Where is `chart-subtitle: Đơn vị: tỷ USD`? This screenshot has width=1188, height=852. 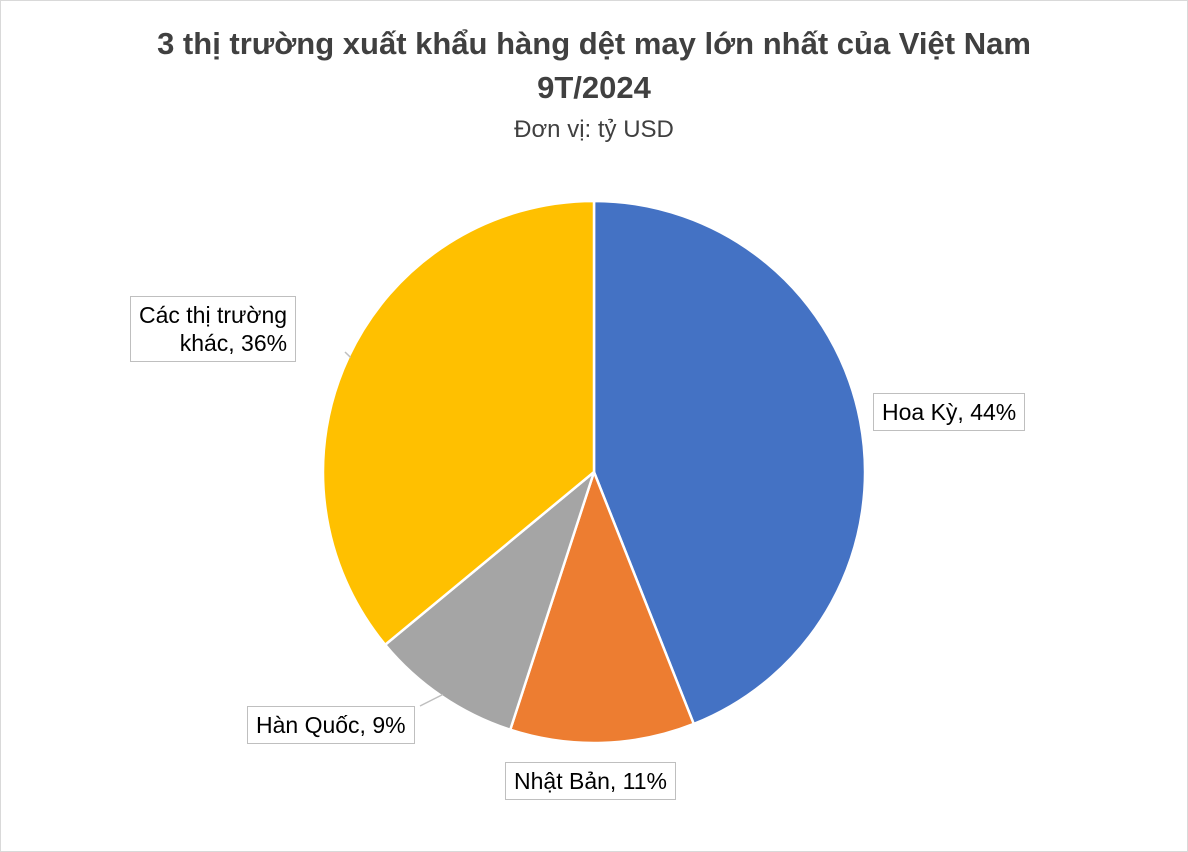 chart-subtitle: Đơn vị: tỷ USD is located at coordinates (594, 129).